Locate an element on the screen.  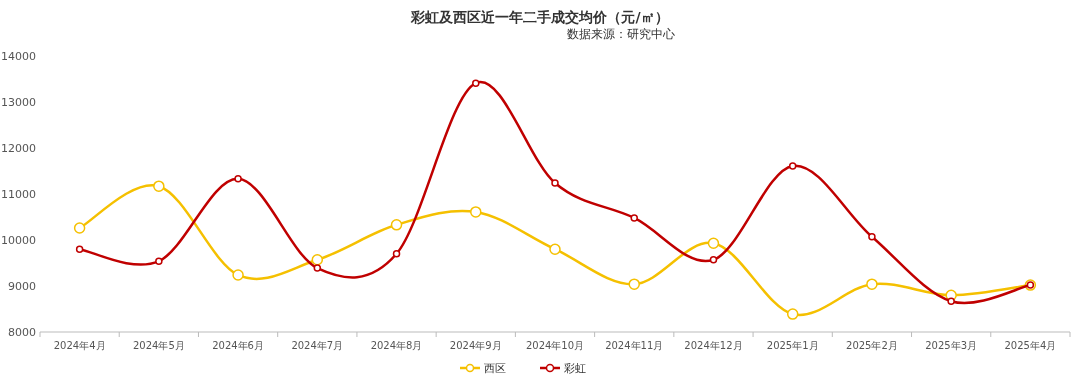
x-tick-label: 2025年3月 is located at coordinates (951, 345).